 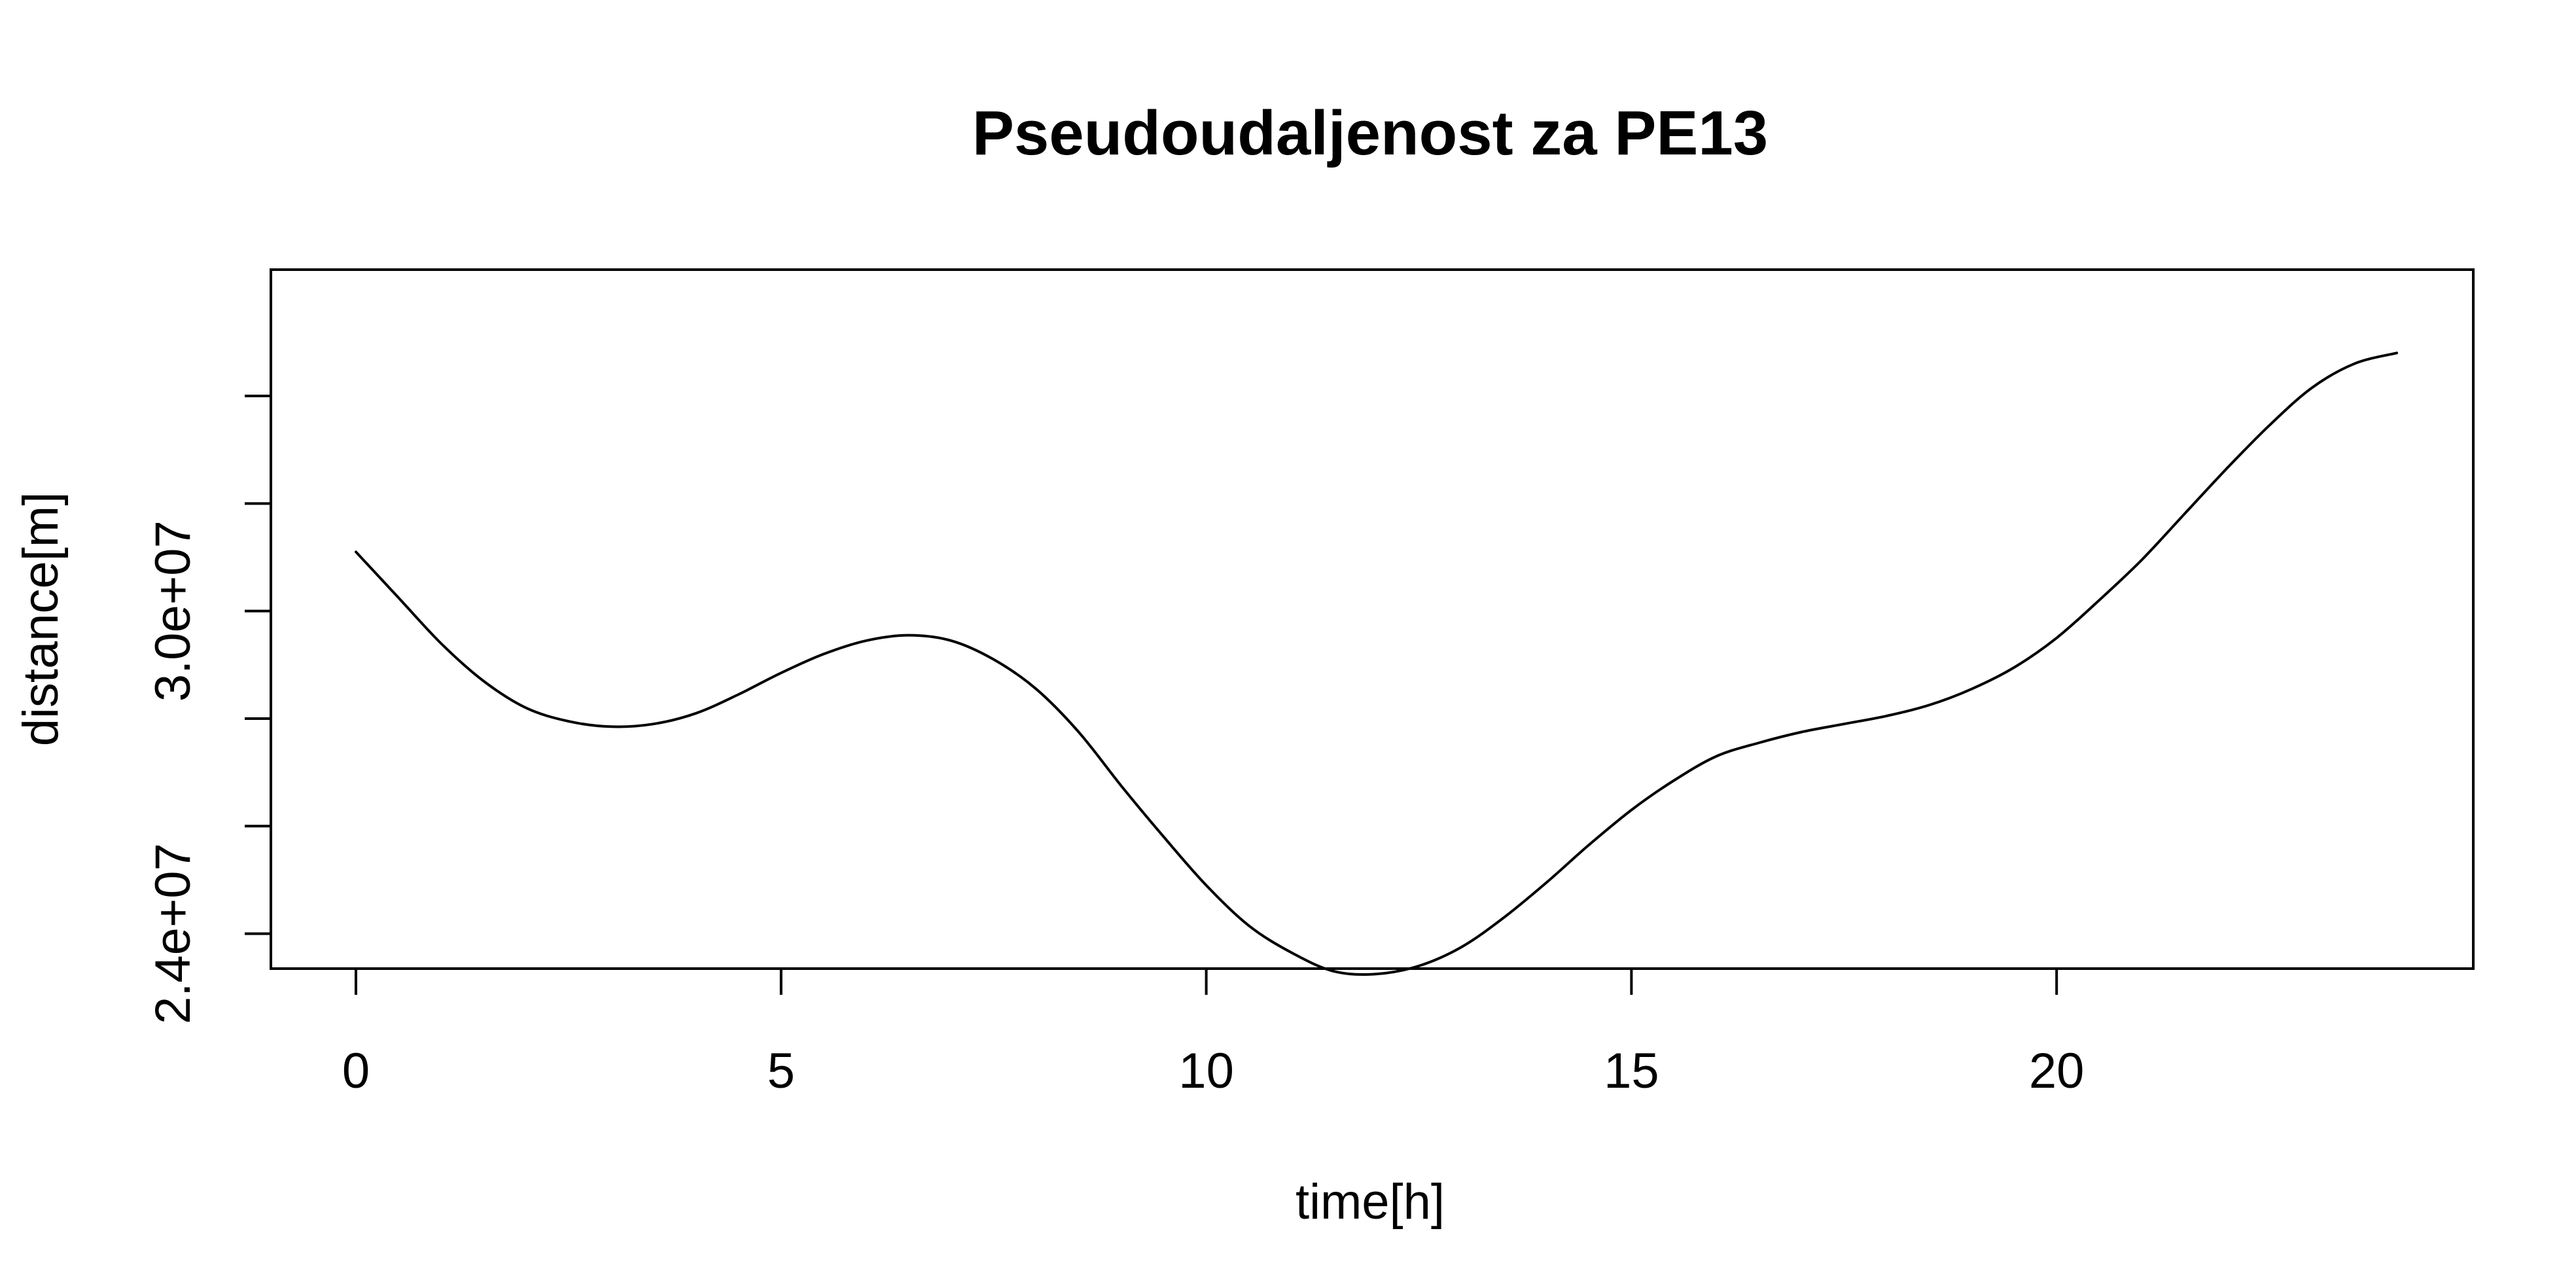 I want to click on x-tick-label: 0, so click(x=356, y=1071).